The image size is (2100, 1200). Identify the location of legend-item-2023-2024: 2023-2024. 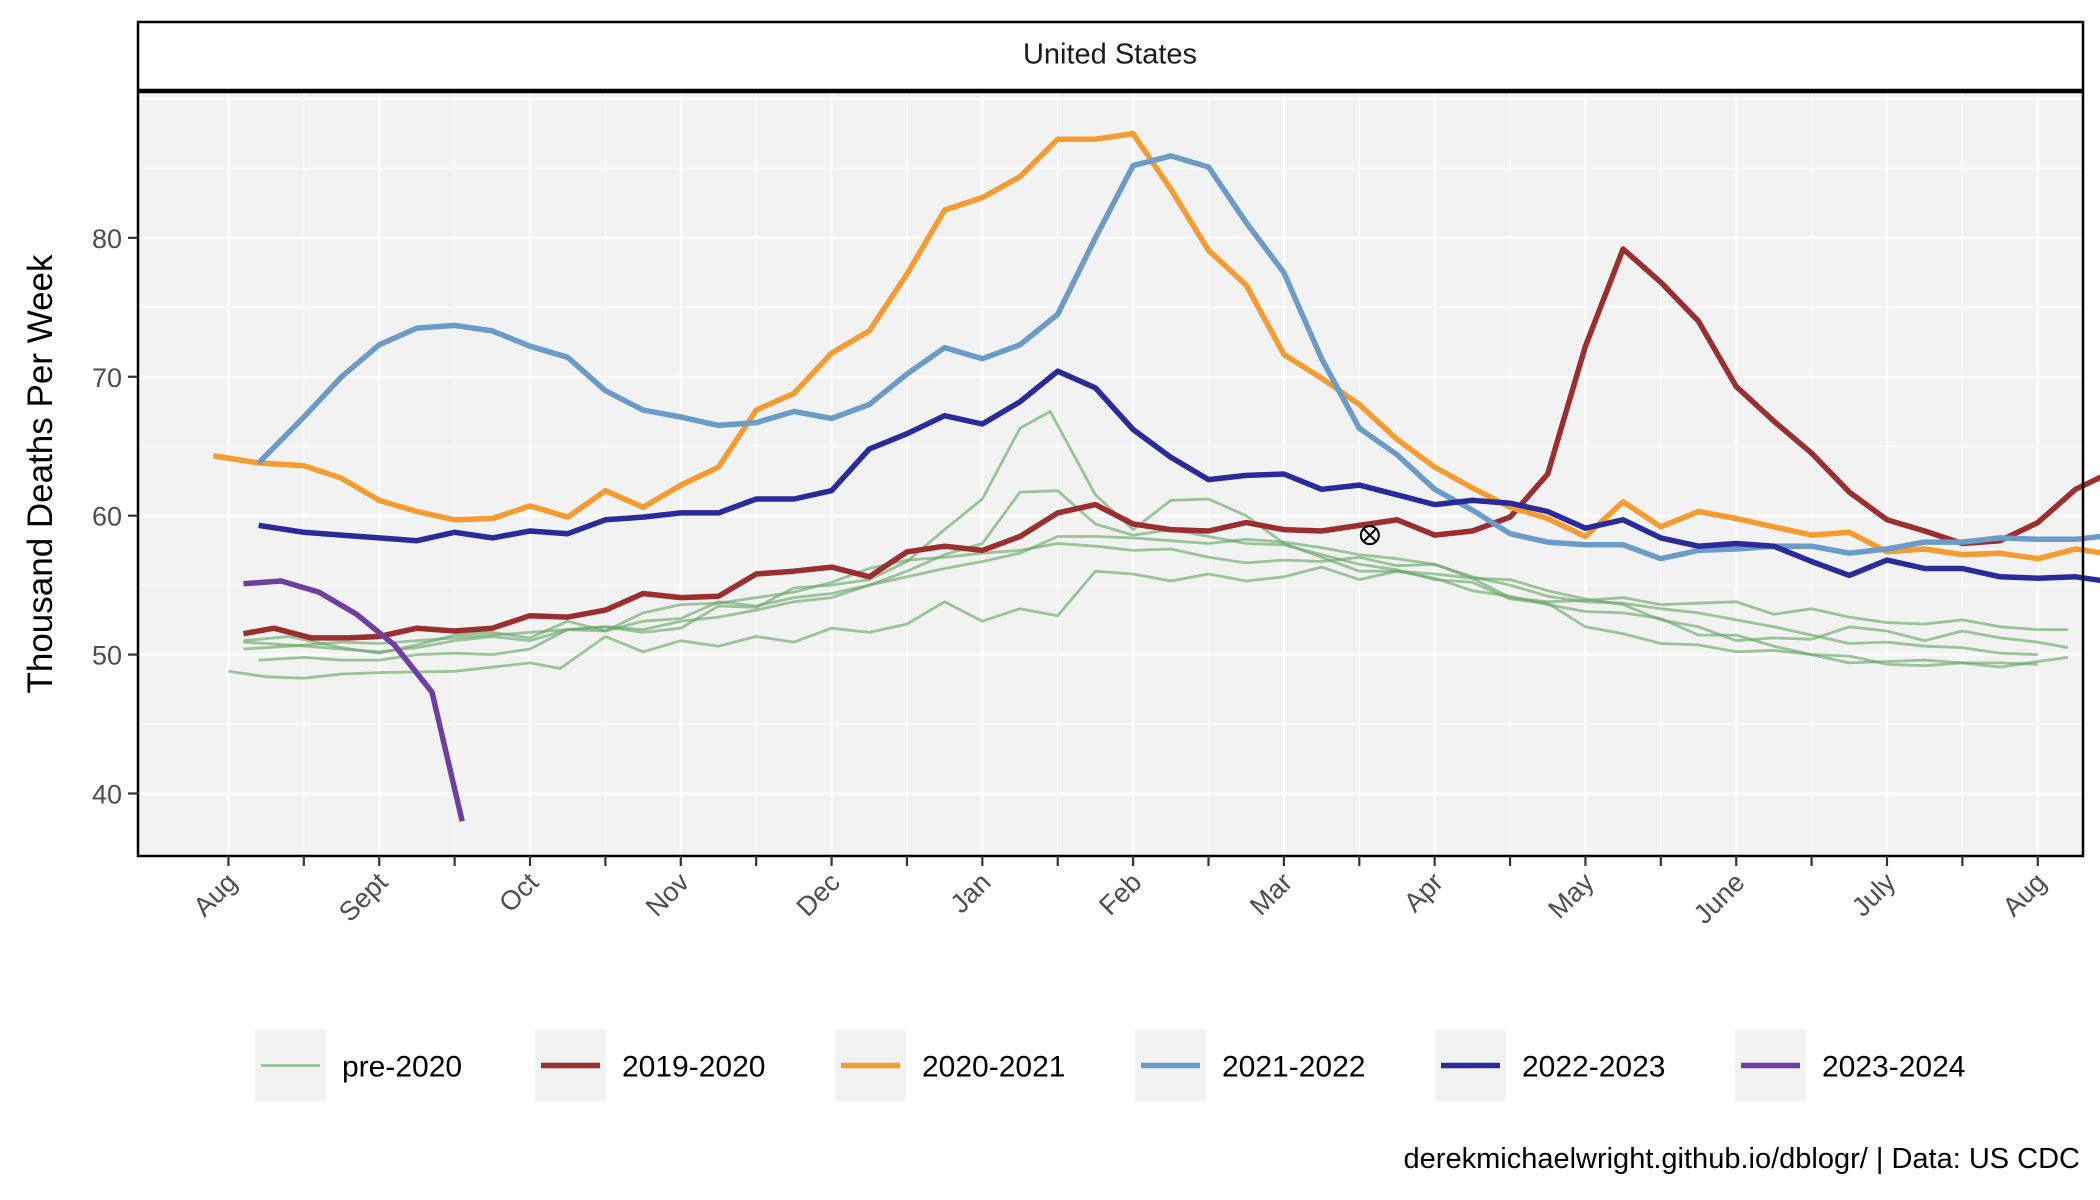
(1850, 1065).